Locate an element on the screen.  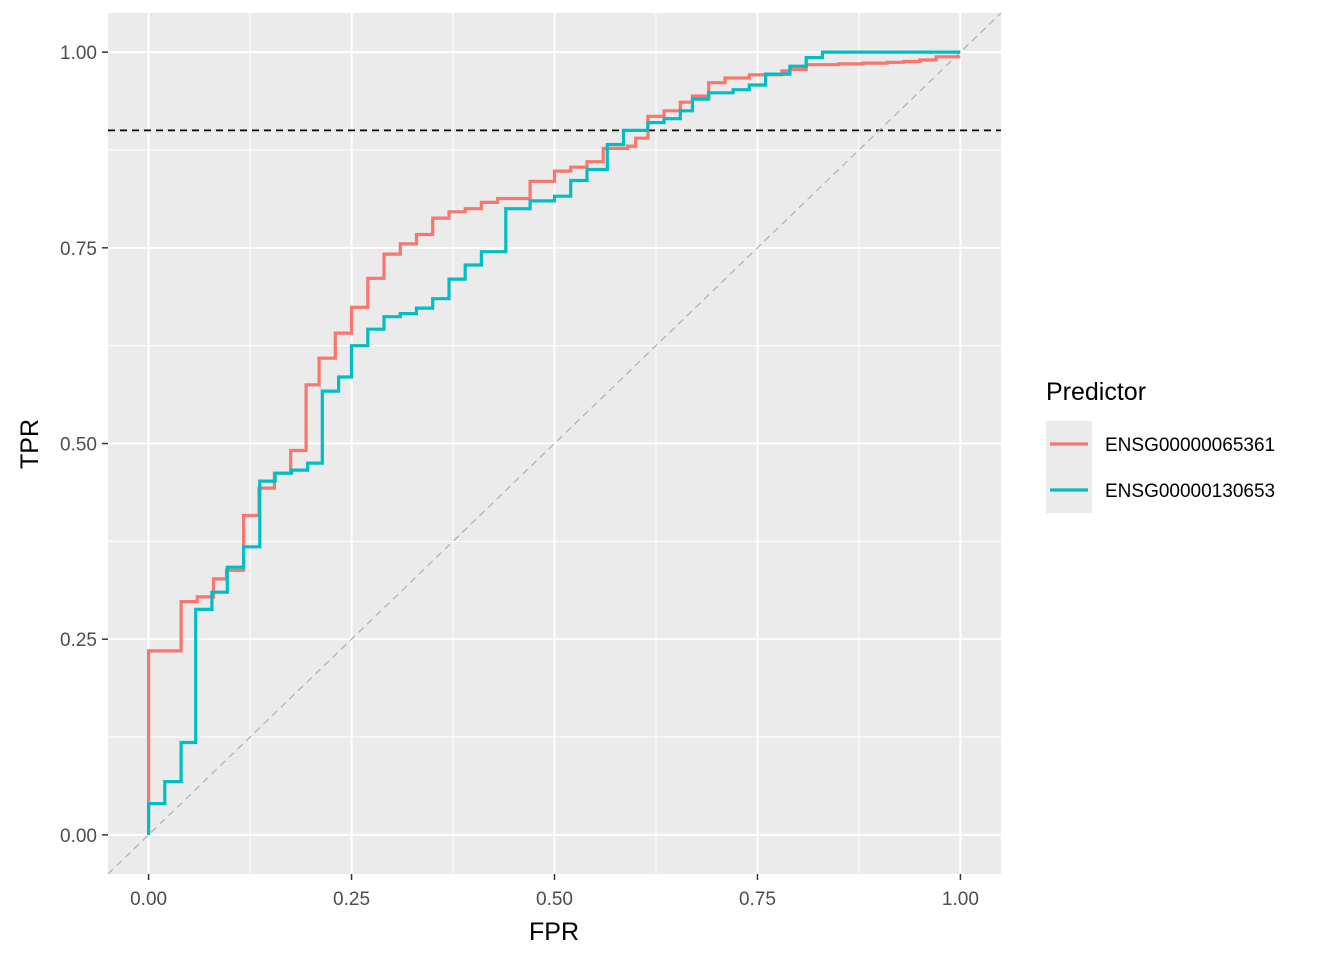
x-tick-label: 1.00 is located at coordinates (960, 899).